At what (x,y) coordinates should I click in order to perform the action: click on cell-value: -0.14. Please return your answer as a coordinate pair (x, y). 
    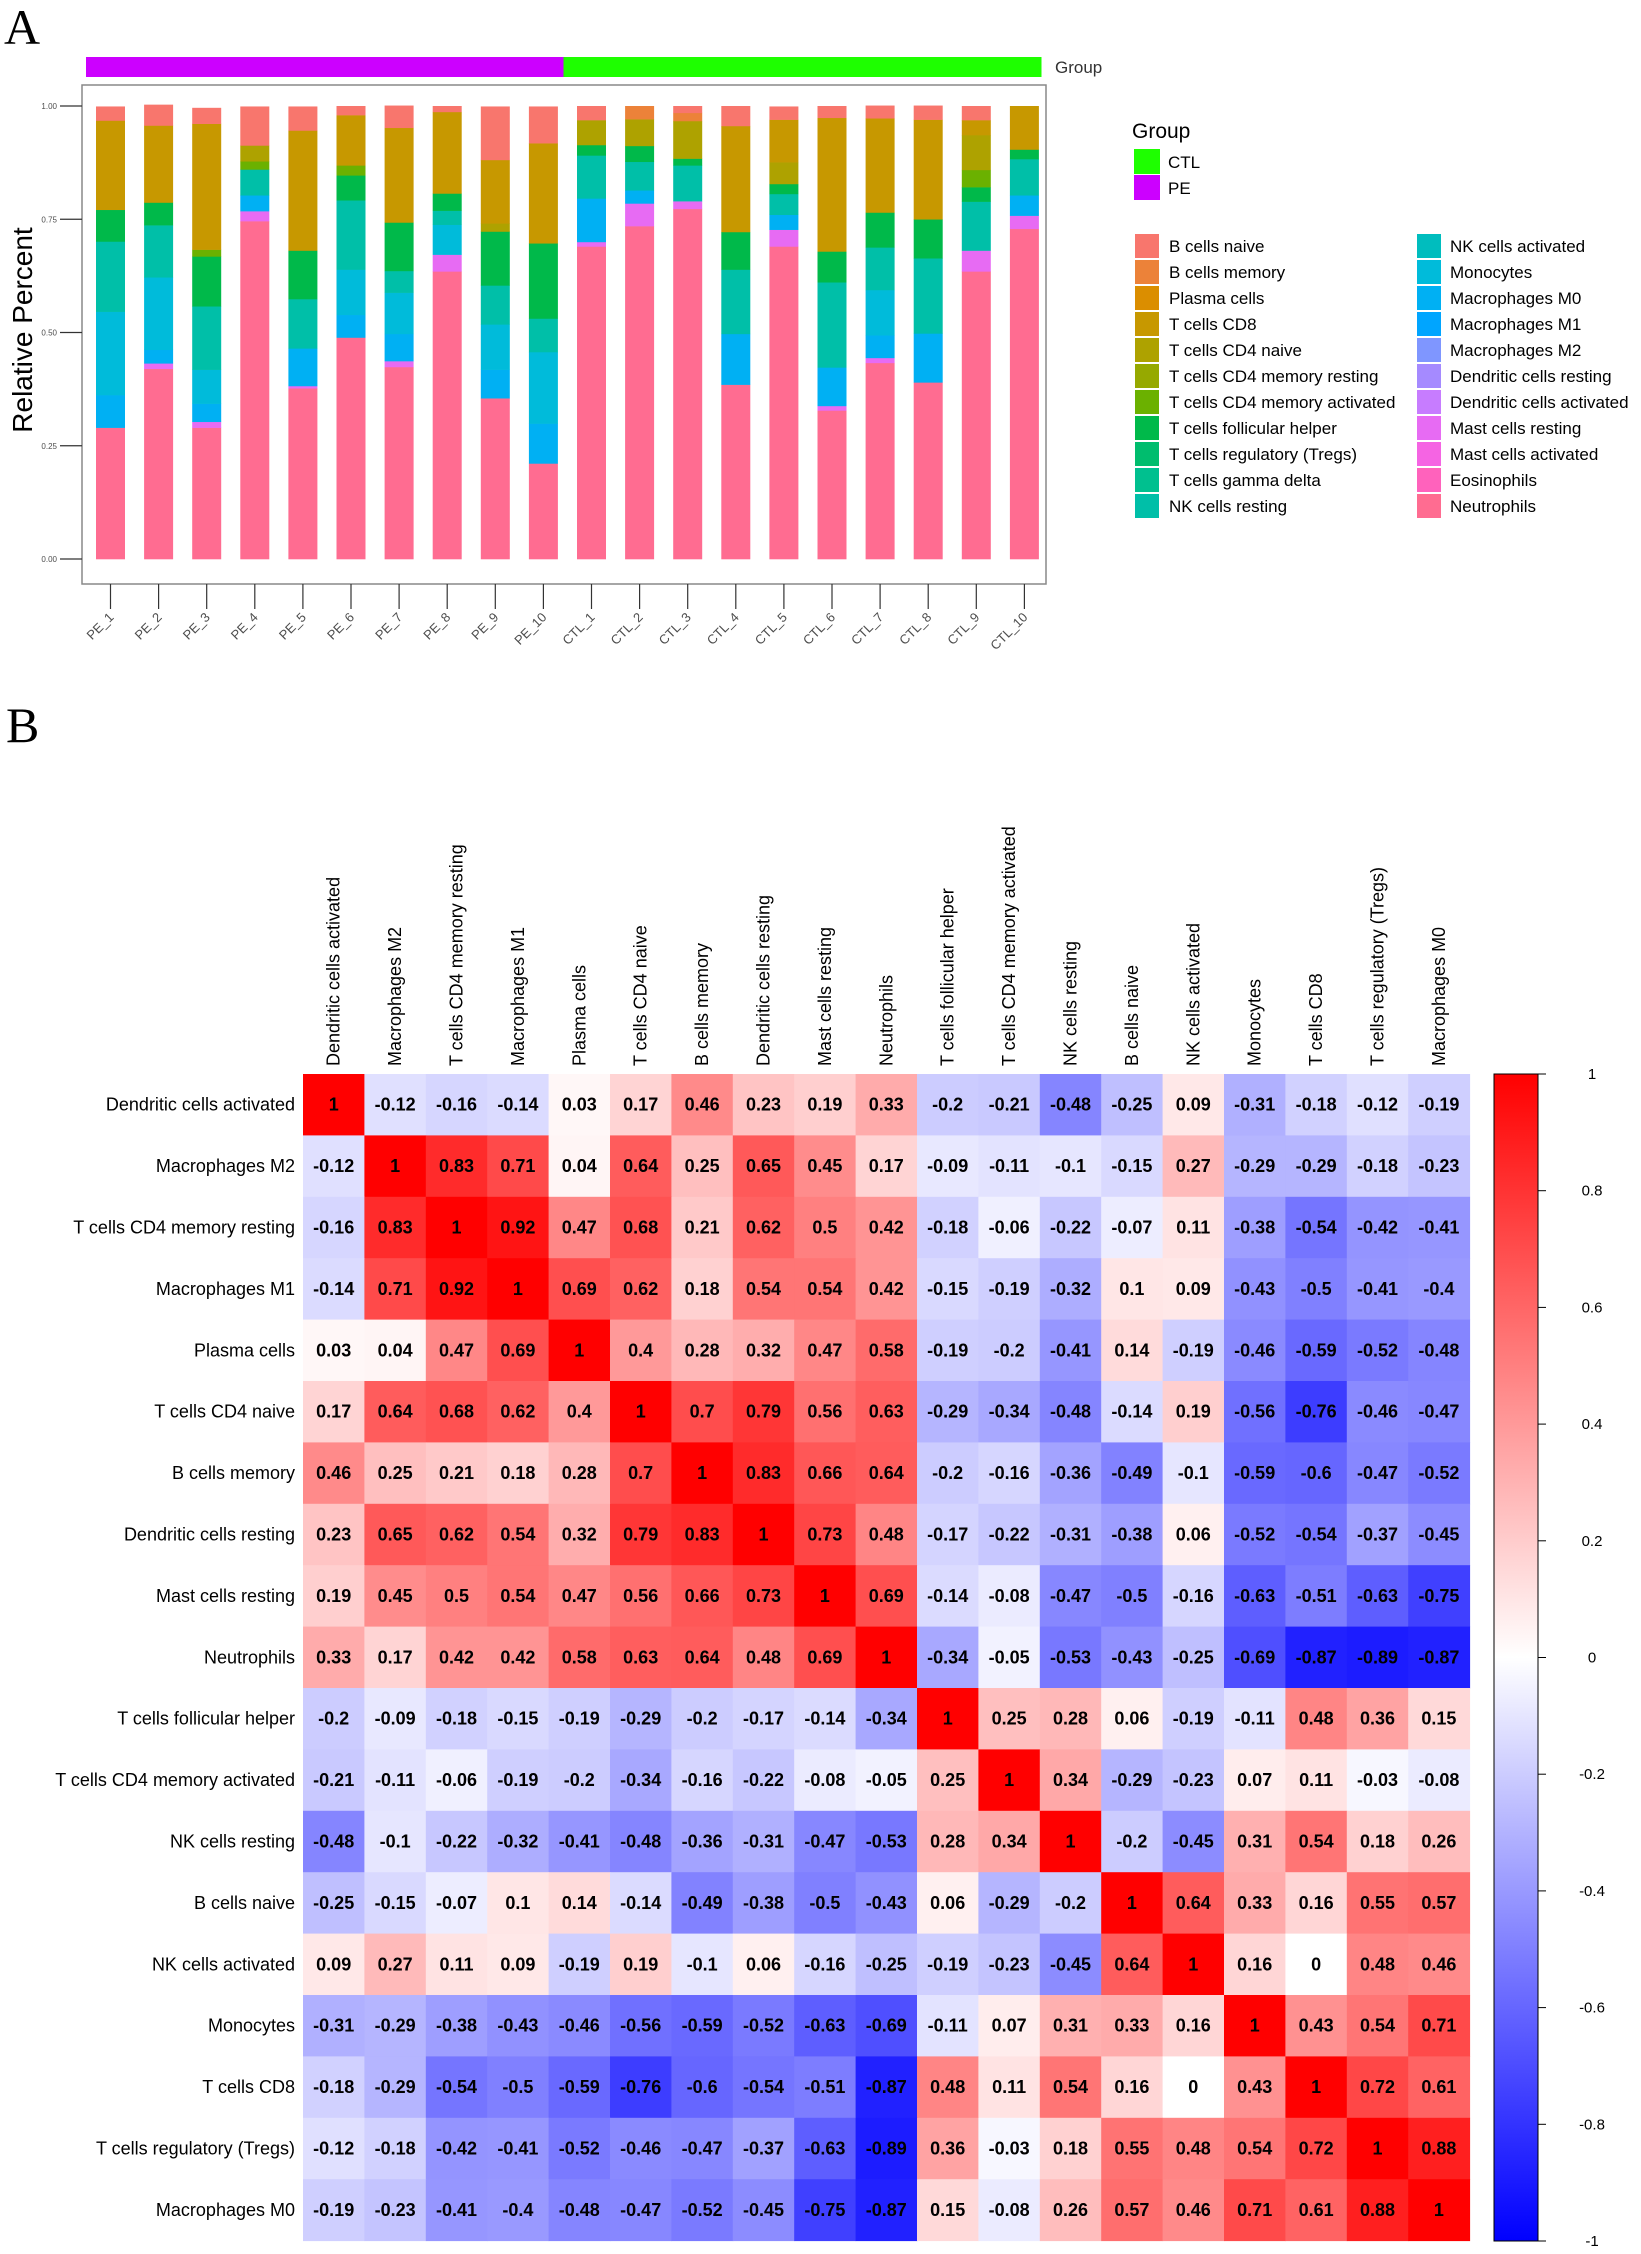
    Looking at the image, I should click on (824, 1719).